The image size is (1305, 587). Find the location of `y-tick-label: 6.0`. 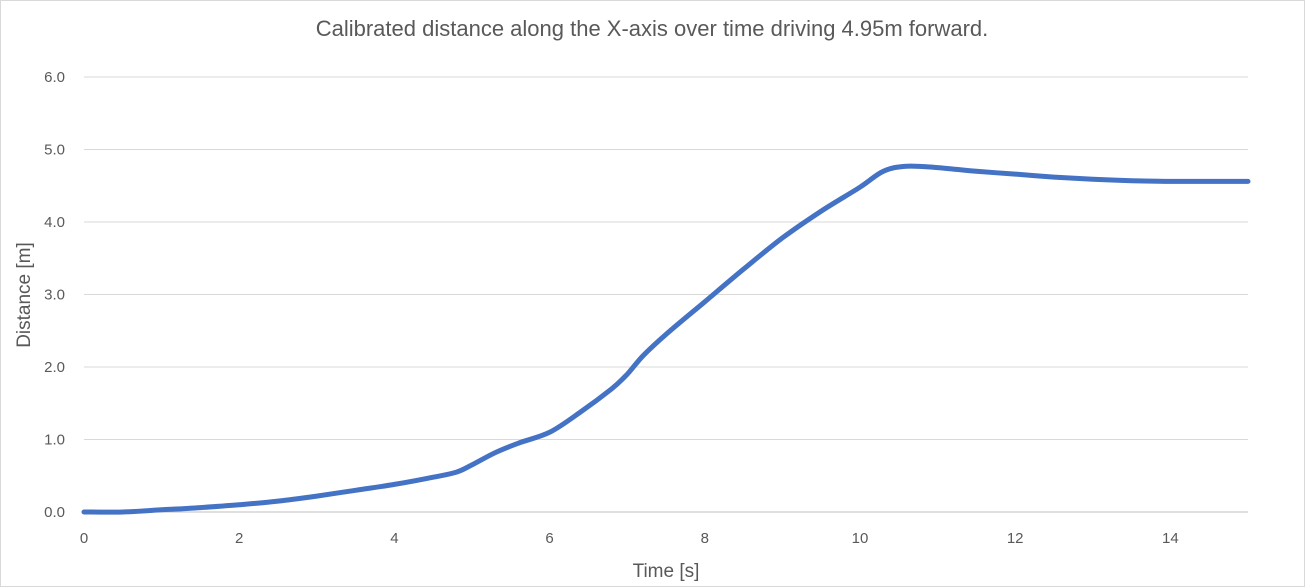

y-tick-label: 6.0 is located at coordinates (54, 77).